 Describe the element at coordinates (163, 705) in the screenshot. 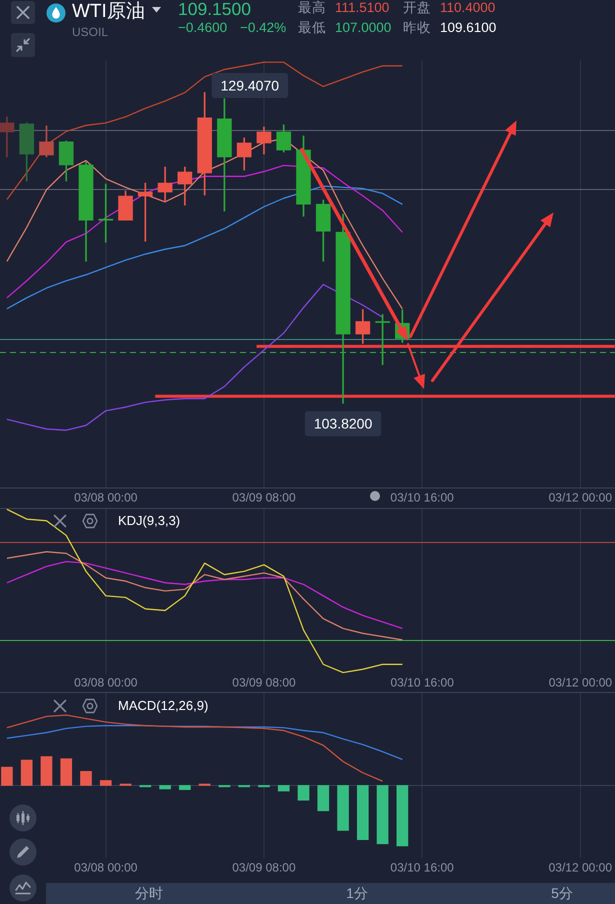

I see `chart-title: MACD(12,26,9)` at that location.